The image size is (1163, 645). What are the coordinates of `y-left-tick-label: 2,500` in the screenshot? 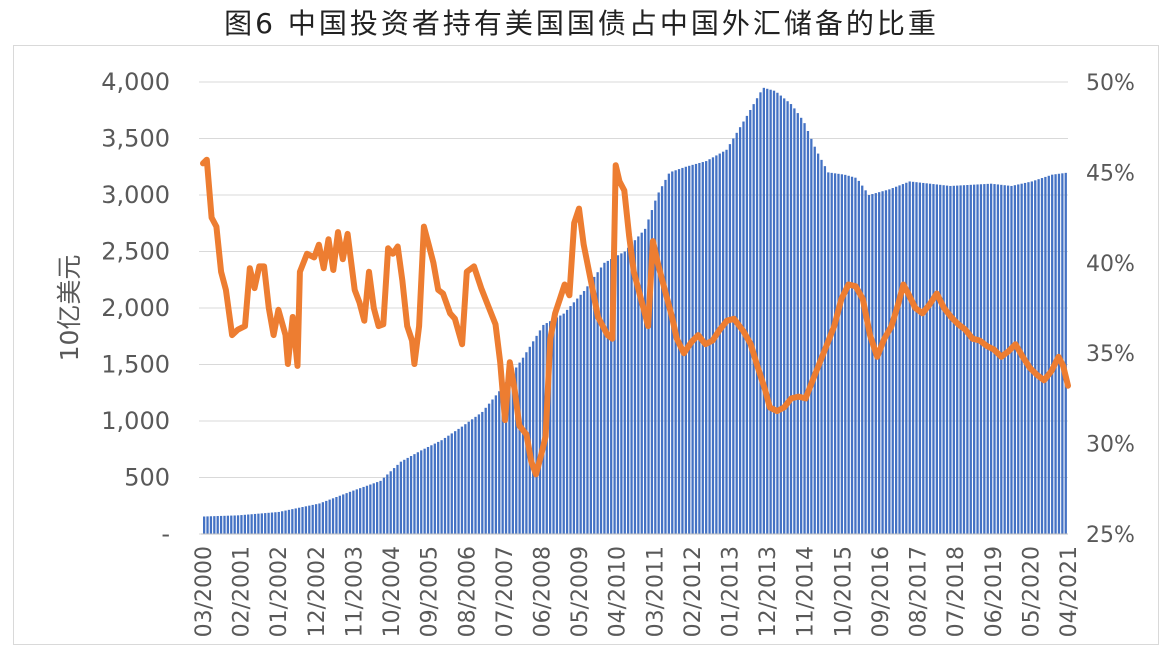 It's located at (135, 252).